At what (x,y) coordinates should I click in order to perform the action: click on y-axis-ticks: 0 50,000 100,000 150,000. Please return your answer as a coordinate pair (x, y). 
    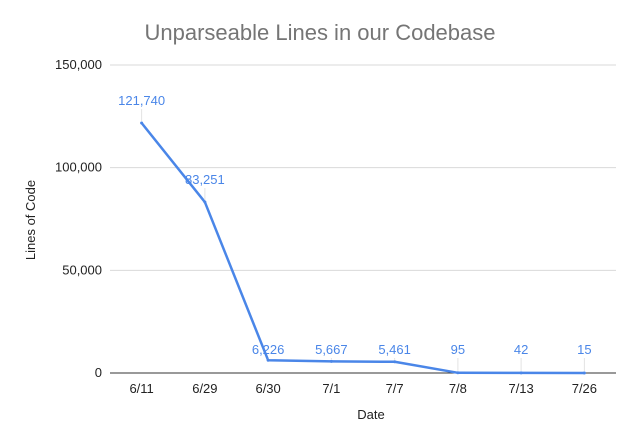
    Looking at the image, I should click on (78, 218).